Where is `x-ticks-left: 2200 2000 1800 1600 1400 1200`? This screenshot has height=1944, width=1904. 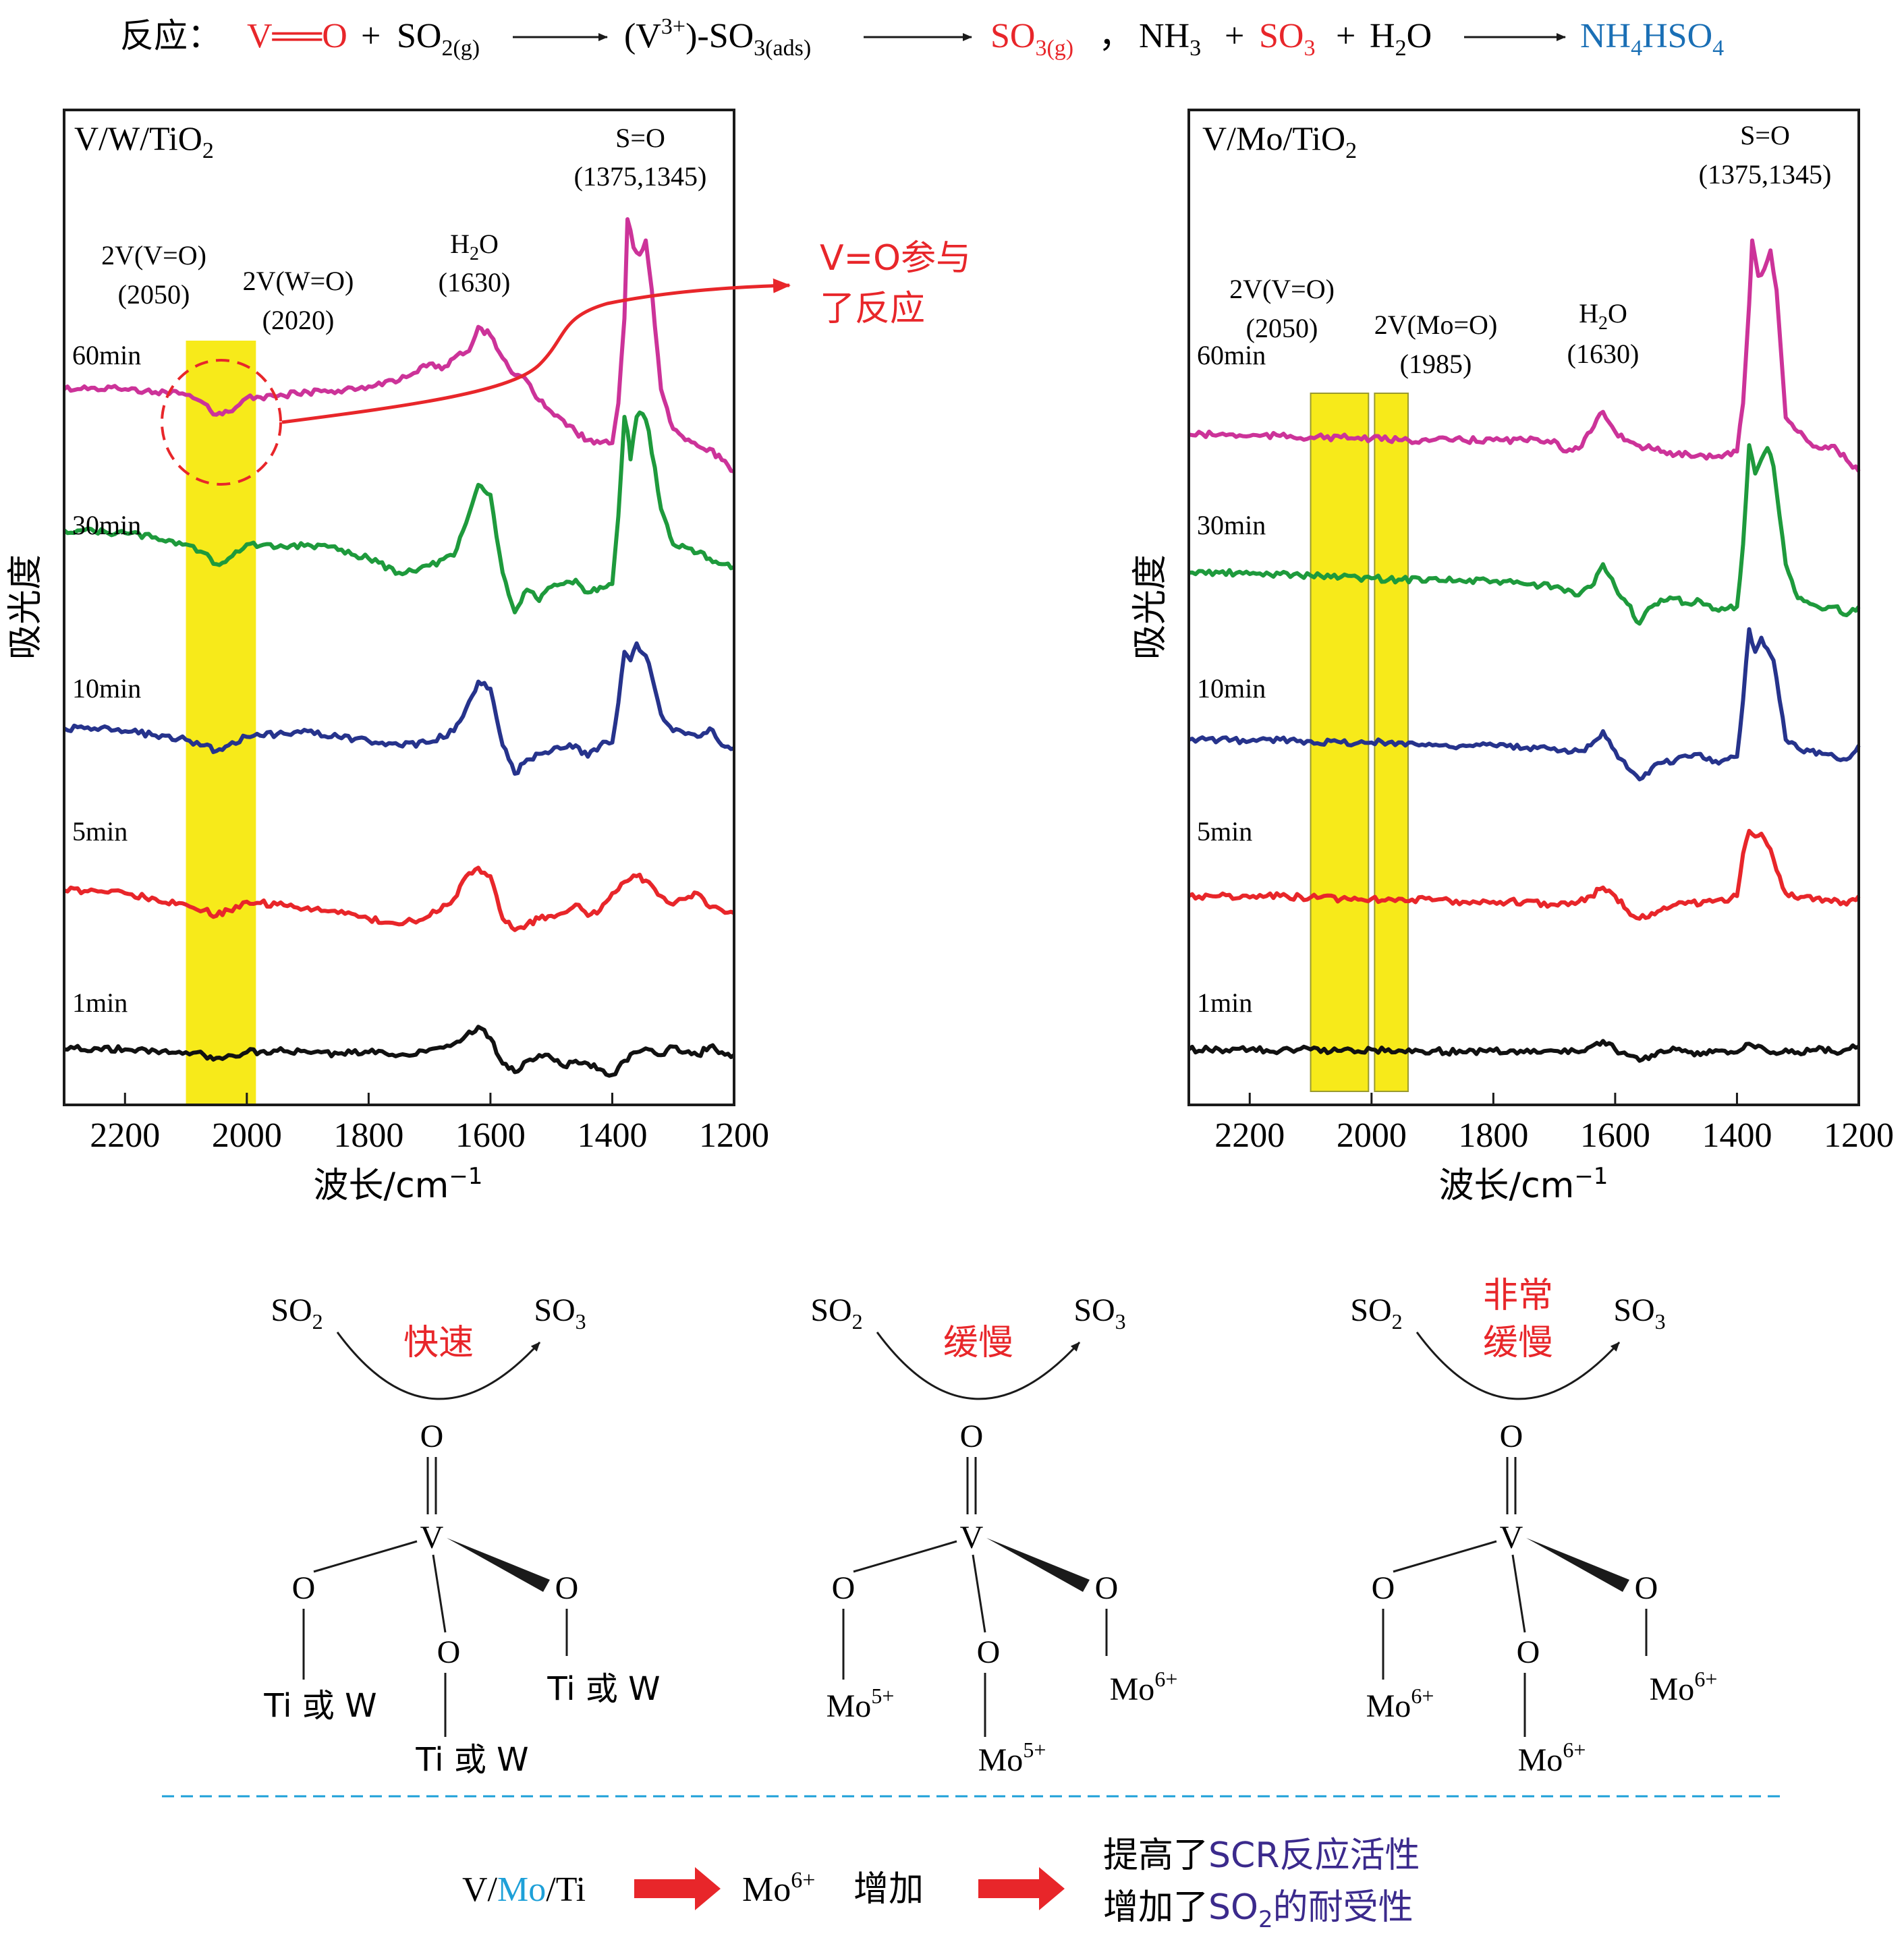
x-ticks-left: 2200 2000 1800 1600 1400 1200 is located at coordinates (429, 1124).